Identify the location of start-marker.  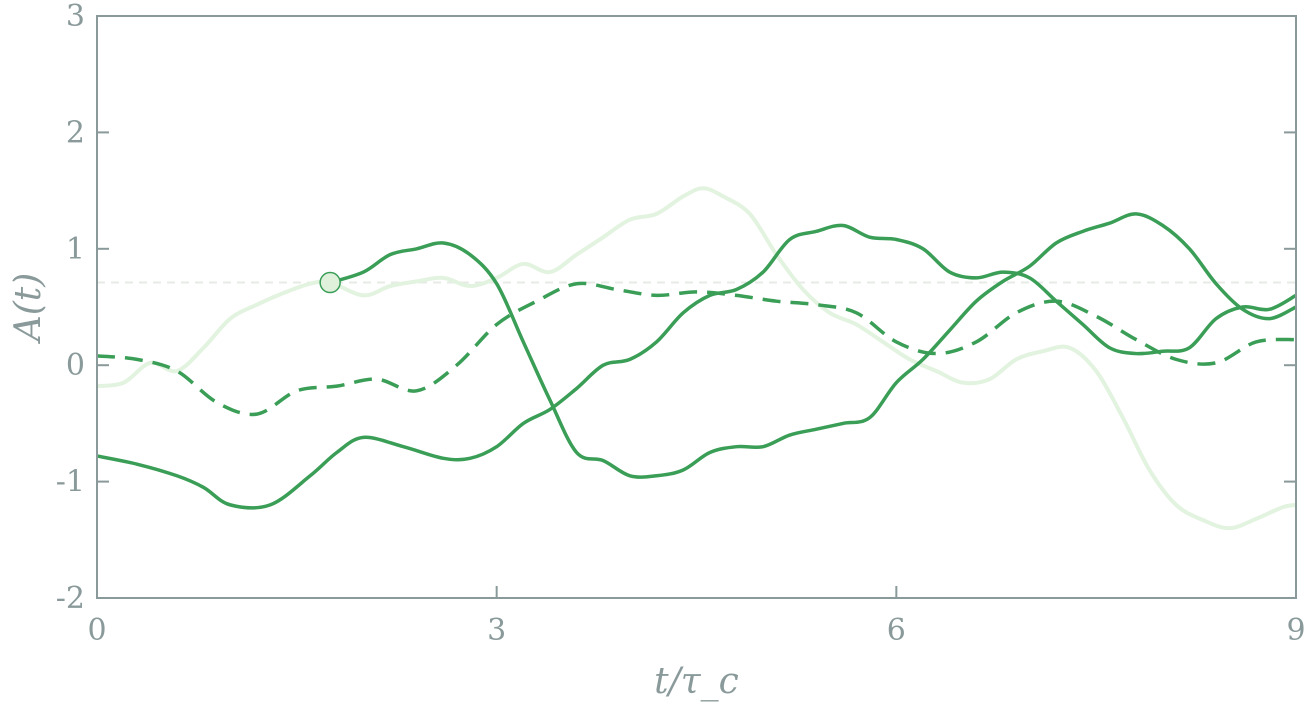
(330, 282).